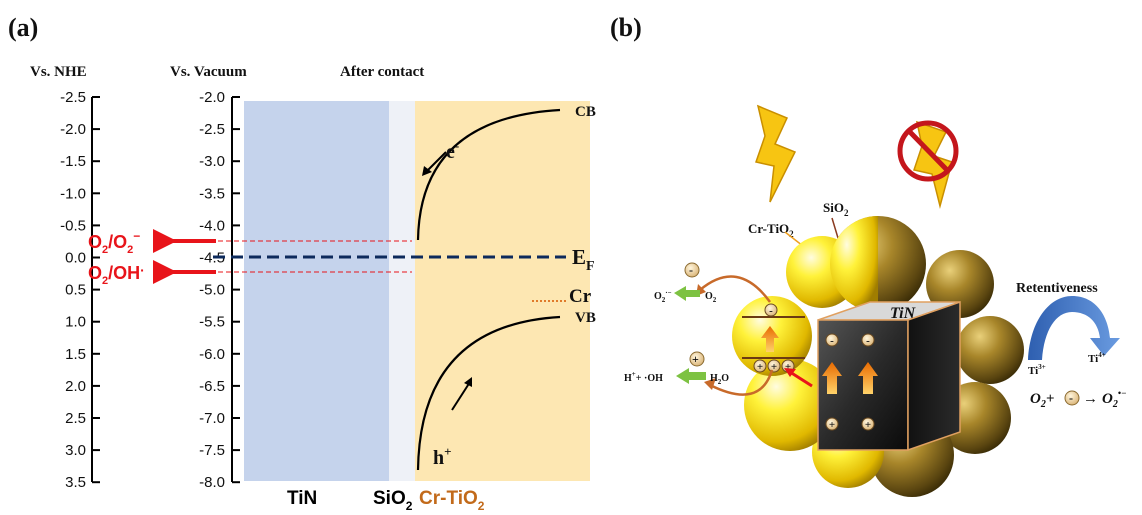 The image size is (1142, 515). Describe the element at coordinates (868, 378) in the screenshot. I see `cube-arrow-right` at that location.